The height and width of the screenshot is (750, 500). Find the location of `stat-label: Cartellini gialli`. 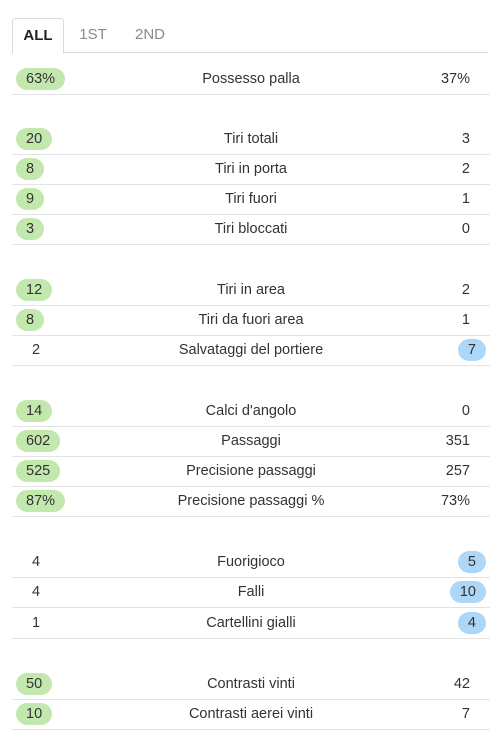

stat-label: Cartellini gialli is located at coordinates (251, 623).